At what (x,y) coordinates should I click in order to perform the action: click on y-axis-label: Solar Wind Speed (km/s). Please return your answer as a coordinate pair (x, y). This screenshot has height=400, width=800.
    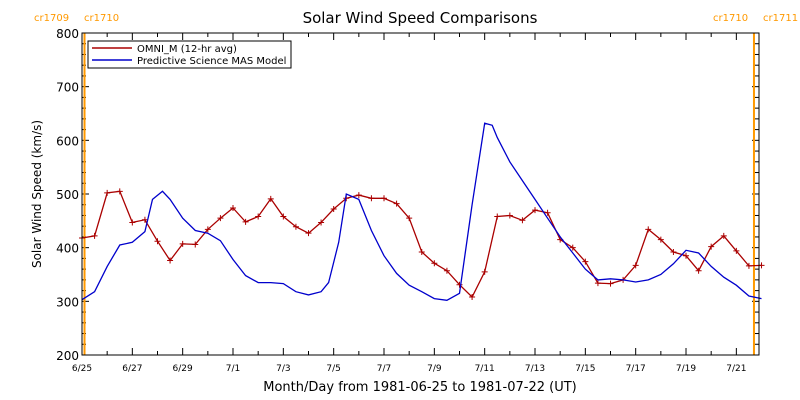
    Looking at the image, I should click on (37, 194).